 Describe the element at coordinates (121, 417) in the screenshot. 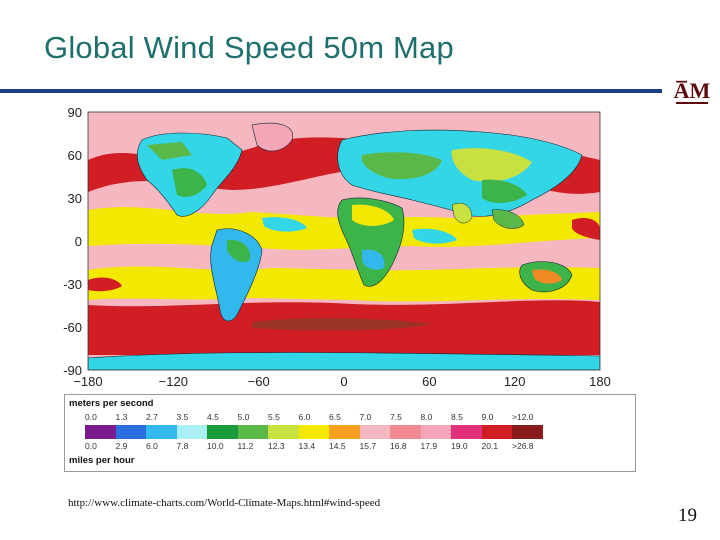

I see `legend-ms-value: 1.3` at that location.